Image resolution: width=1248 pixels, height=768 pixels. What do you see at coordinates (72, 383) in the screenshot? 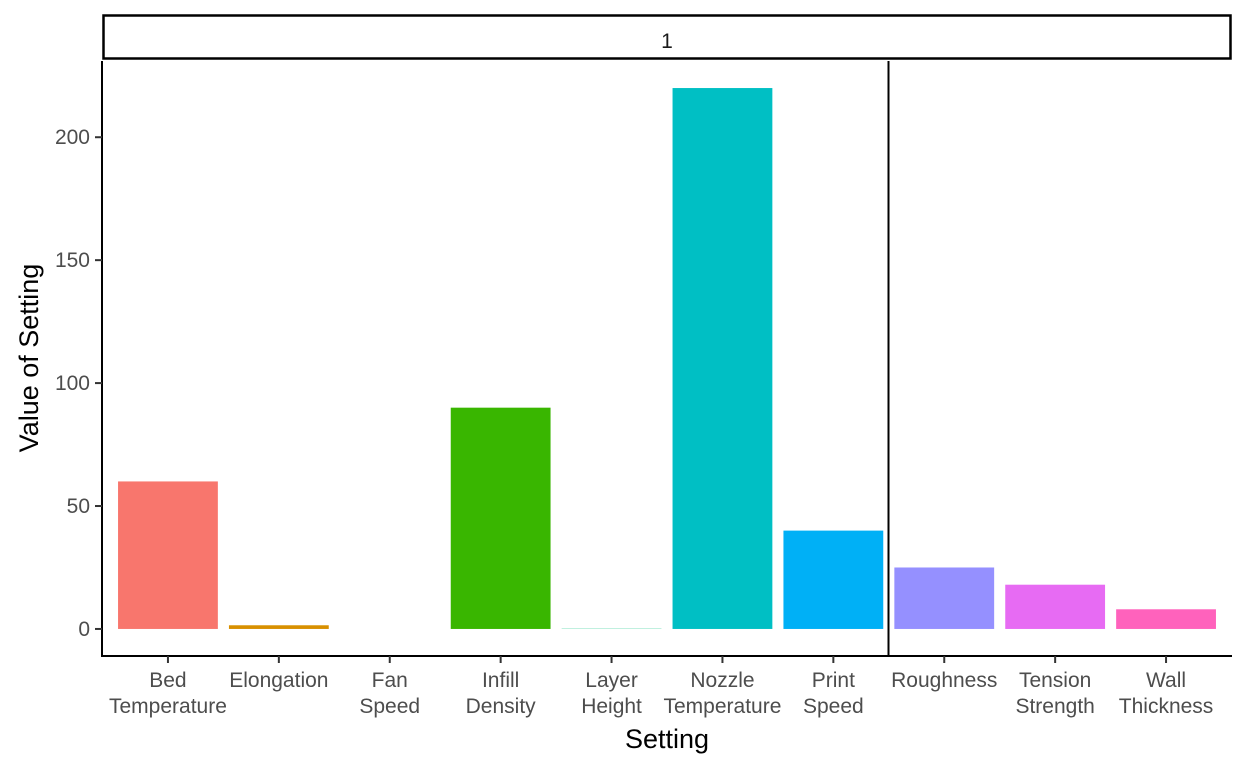
I see `y-tick-label: 100` at bounding box center [72, 383].